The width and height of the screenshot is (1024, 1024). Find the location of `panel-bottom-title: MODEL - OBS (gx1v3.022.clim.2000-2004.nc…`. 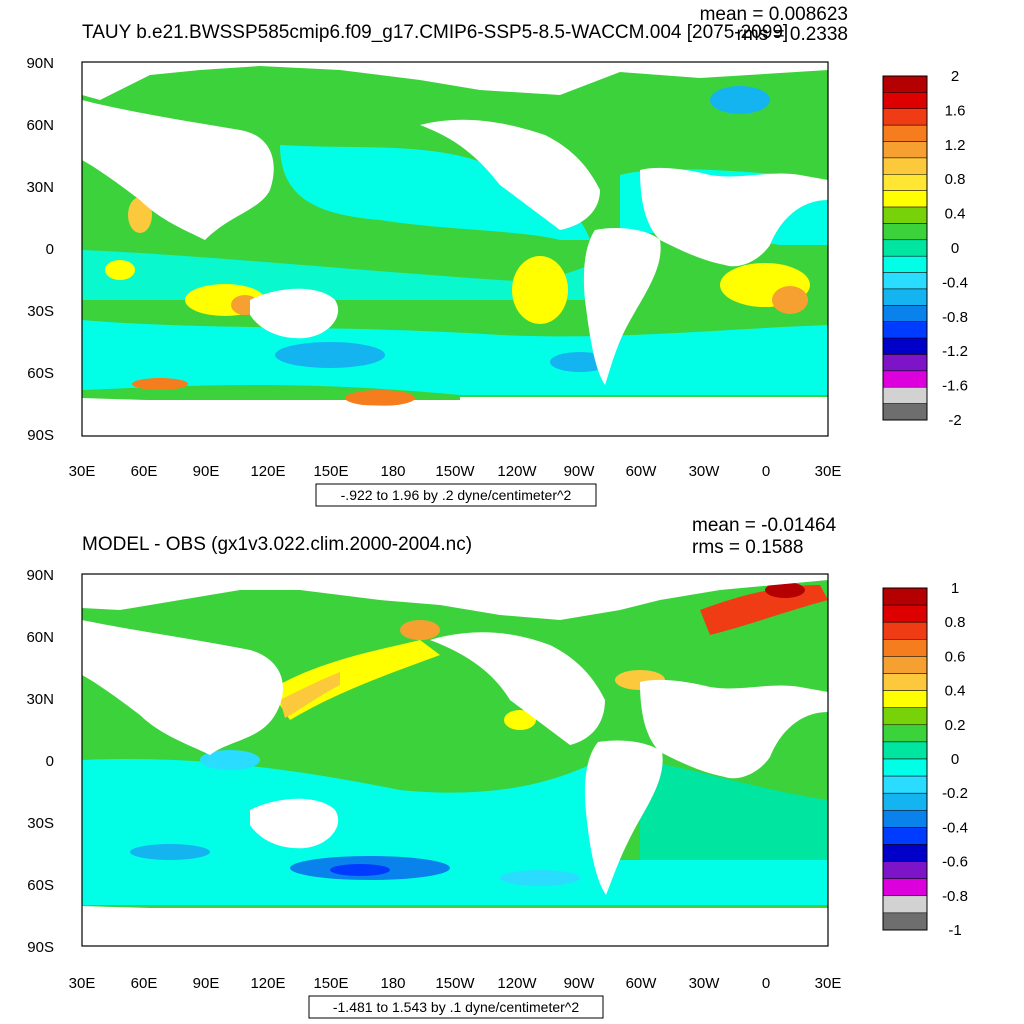

panel-bottom-title: MODEL - OBS (gx1v3.022.clim.2000-2004.nc… is located at coordinates (277, 544).